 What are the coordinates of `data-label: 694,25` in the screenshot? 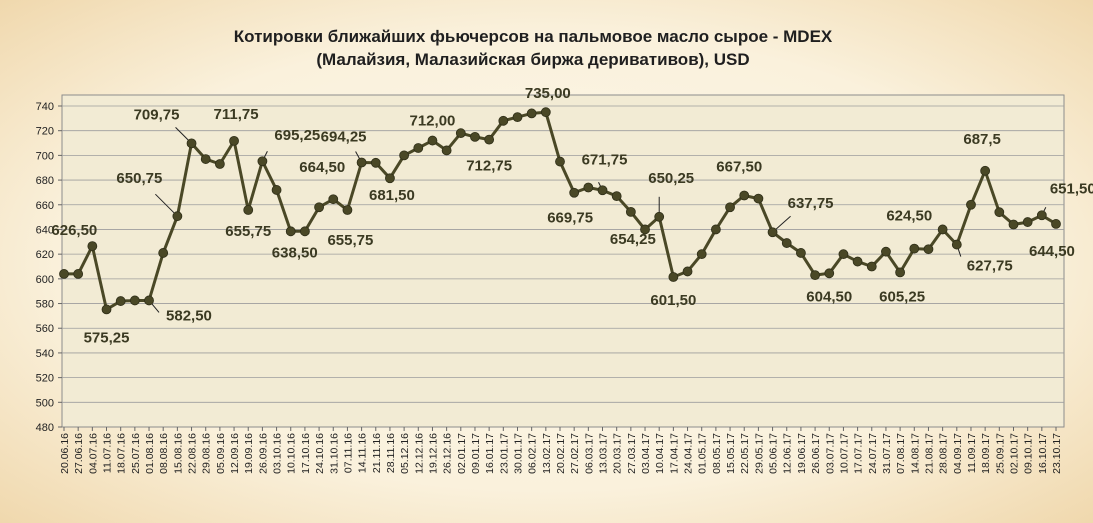 It's located at (344, 136).